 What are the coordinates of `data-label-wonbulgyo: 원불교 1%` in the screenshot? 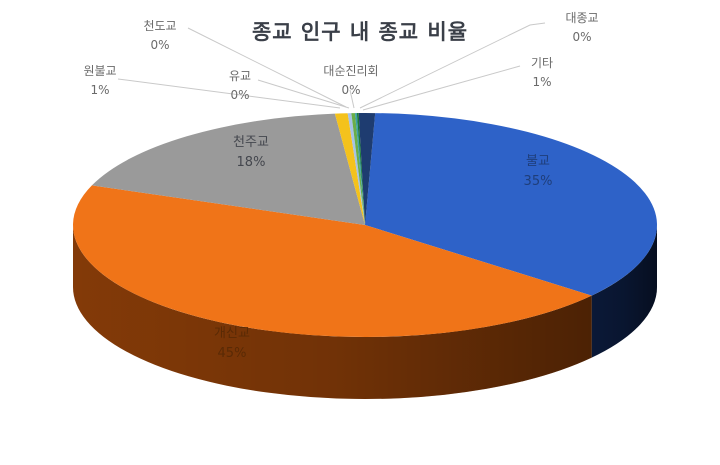 It's located at (99, 81).